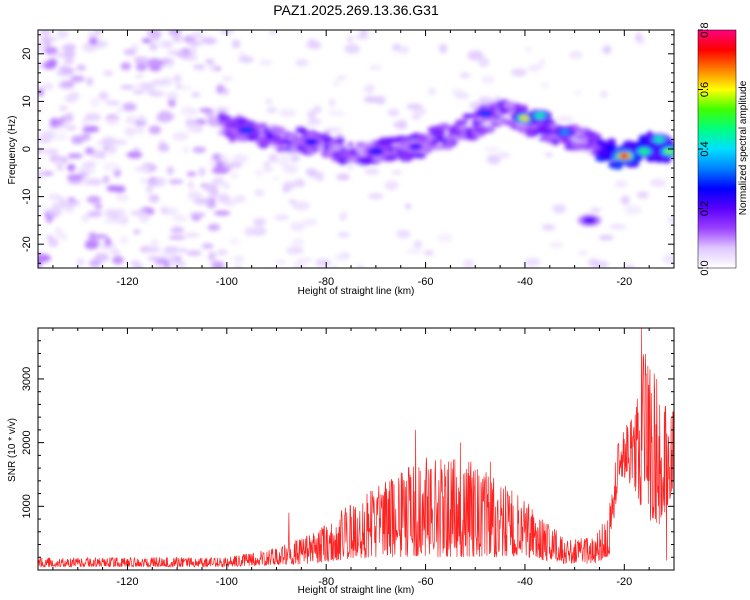 The height and width of the screenshot is (600, 750). What do you see at coordinates (27, 442) in the screenshot?
I see `y-tick-label: 2000` at bounding box center [27, 442].